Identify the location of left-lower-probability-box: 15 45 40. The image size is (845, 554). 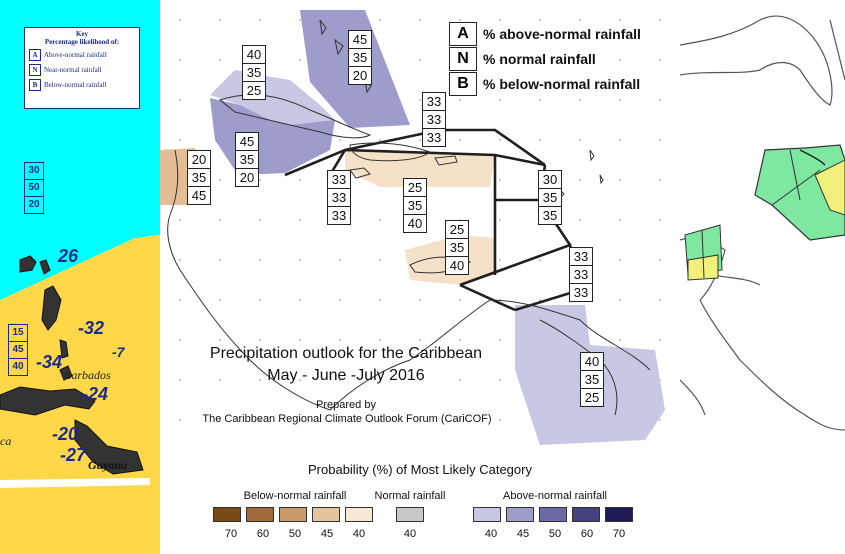
(18, 350).